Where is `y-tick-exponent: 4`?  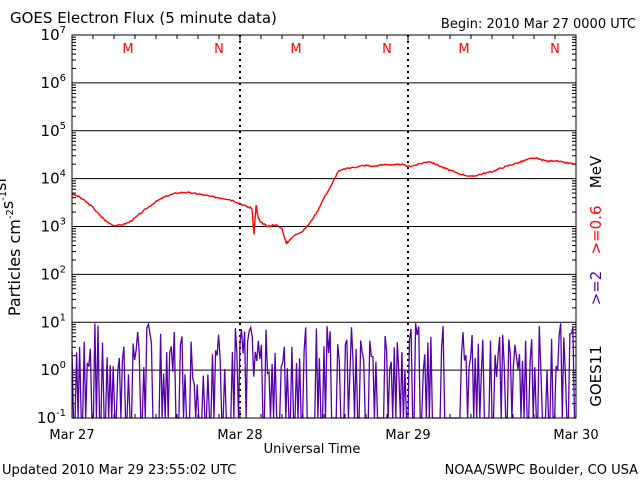 y-tick-exponent: 4 is located at coordinates (63, 174).